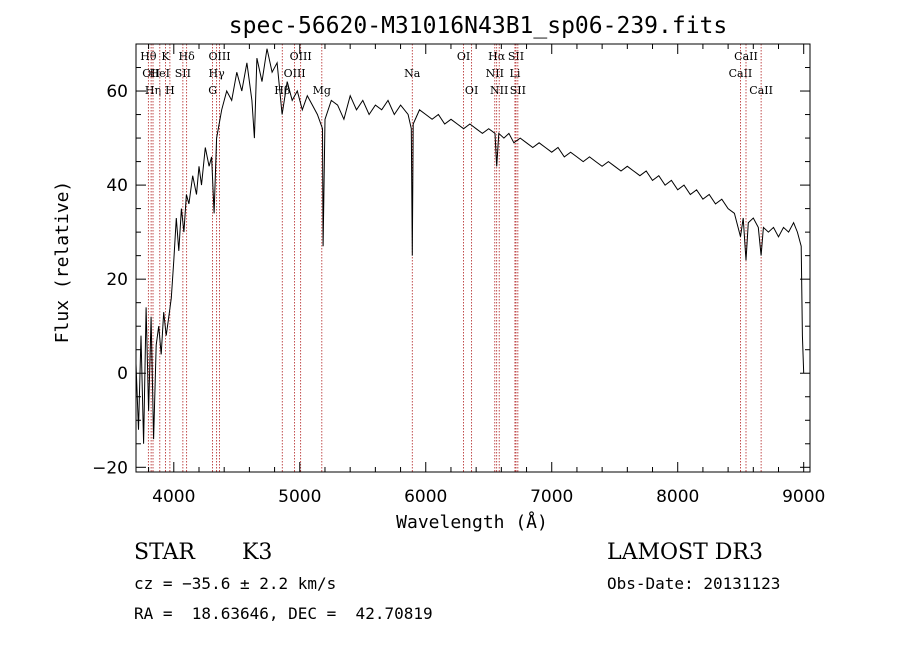 This screenshot has width=900, height=649. I want to click on marker-label-16: OI, so click(463, 56).